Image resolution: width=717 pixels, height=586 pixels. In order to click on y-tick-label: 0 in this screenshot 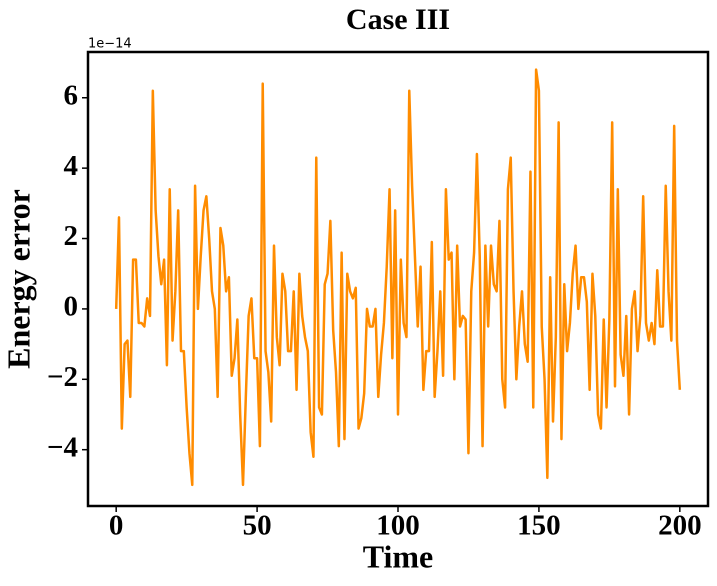, I will do `click(71, 307)`.